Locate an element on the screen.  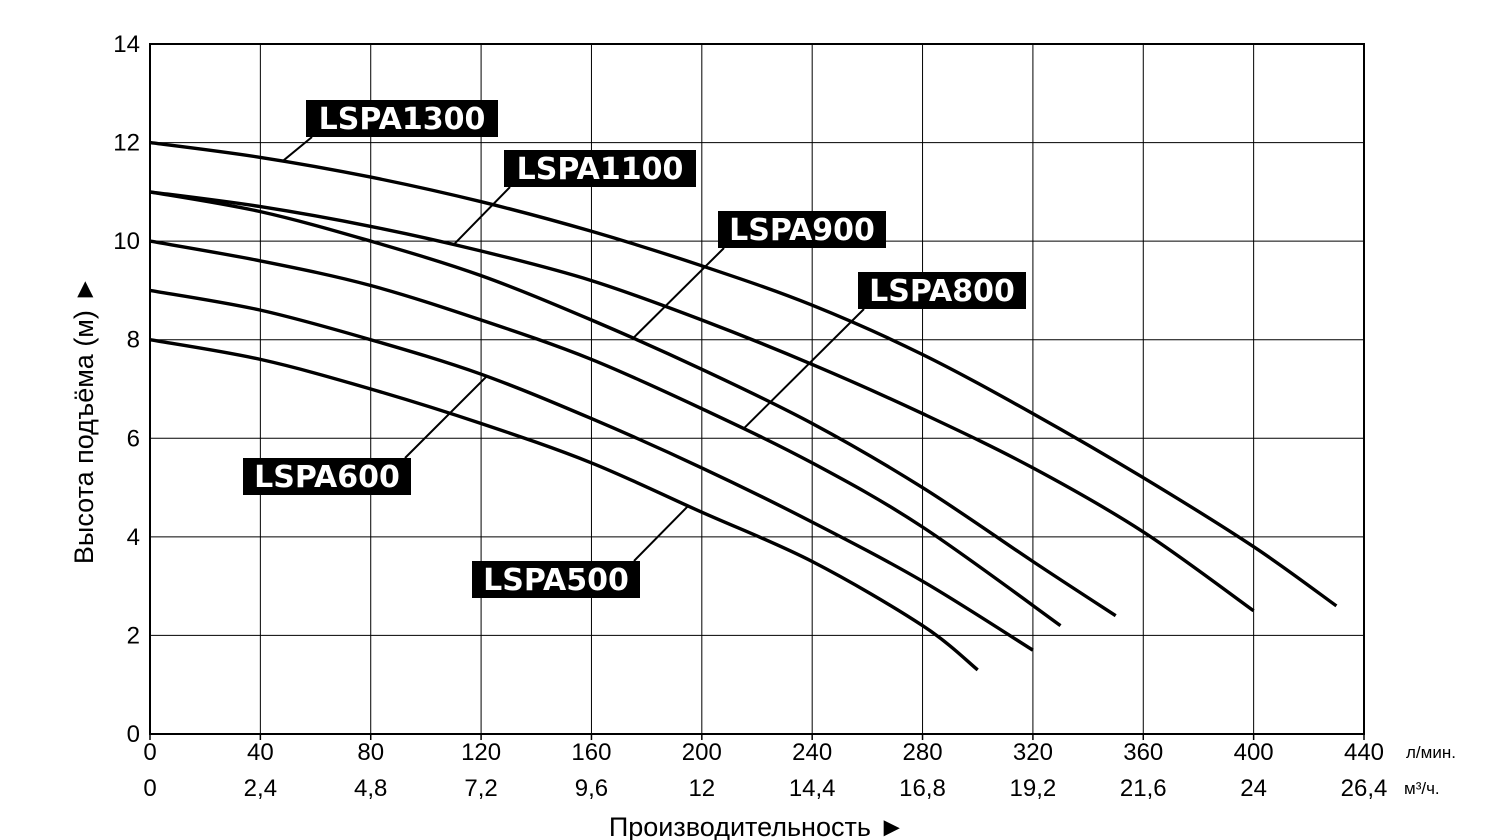
x2-tick-label-24: 24 is located at coordinates (1253, 788).